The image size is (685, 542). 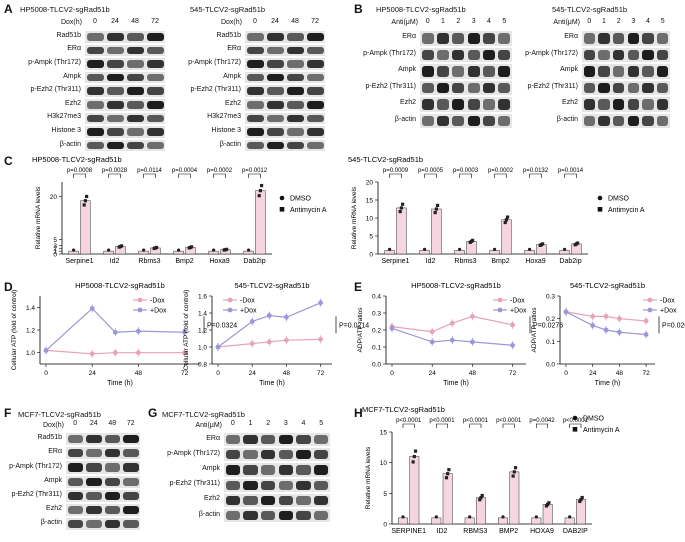 What do you see at coordinates (548, 325) in the screenshot?
I see `pvalue-label: P=0.0276` at bounding box center [548, 325].